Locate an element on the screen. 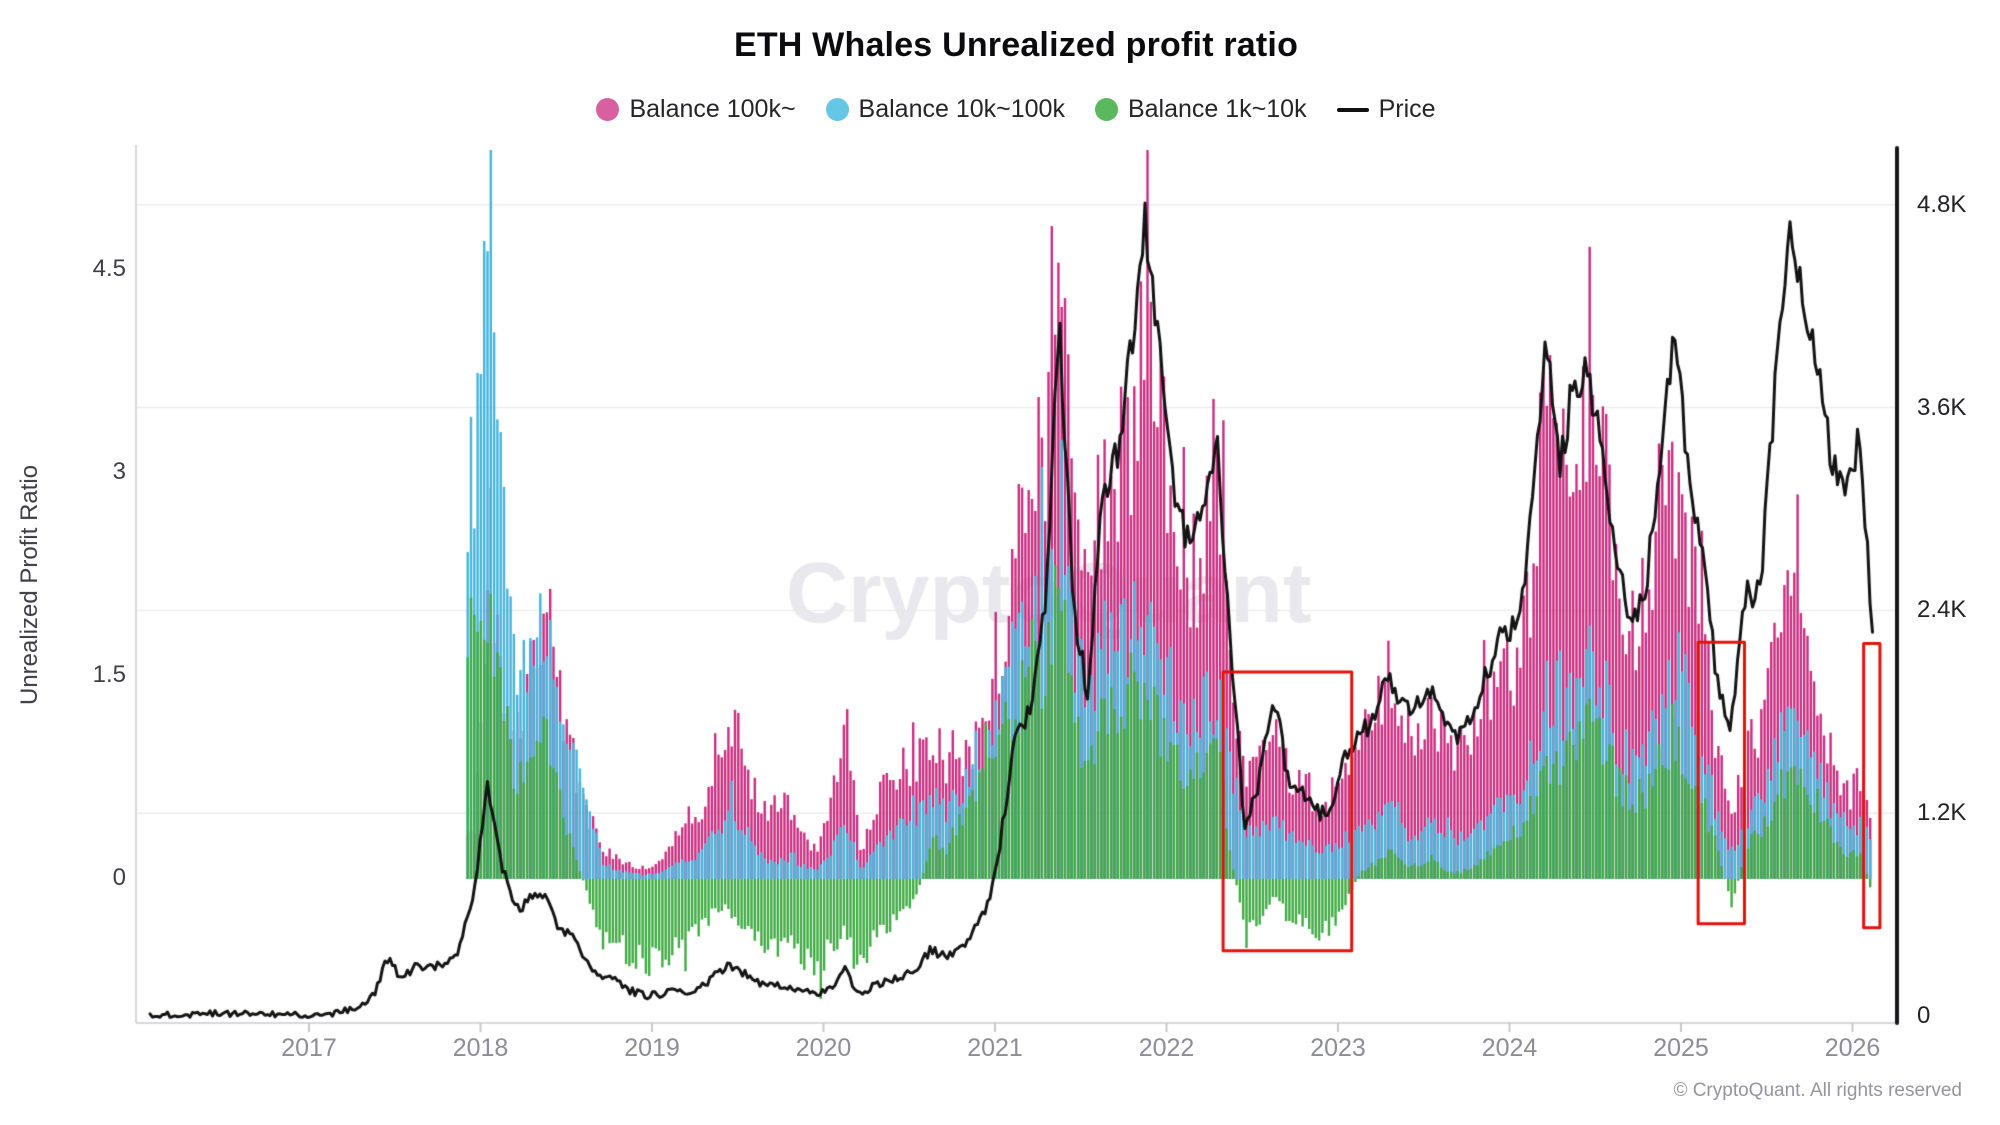  legend-label: Balance 100k~ is located at coordinates (712, 109).